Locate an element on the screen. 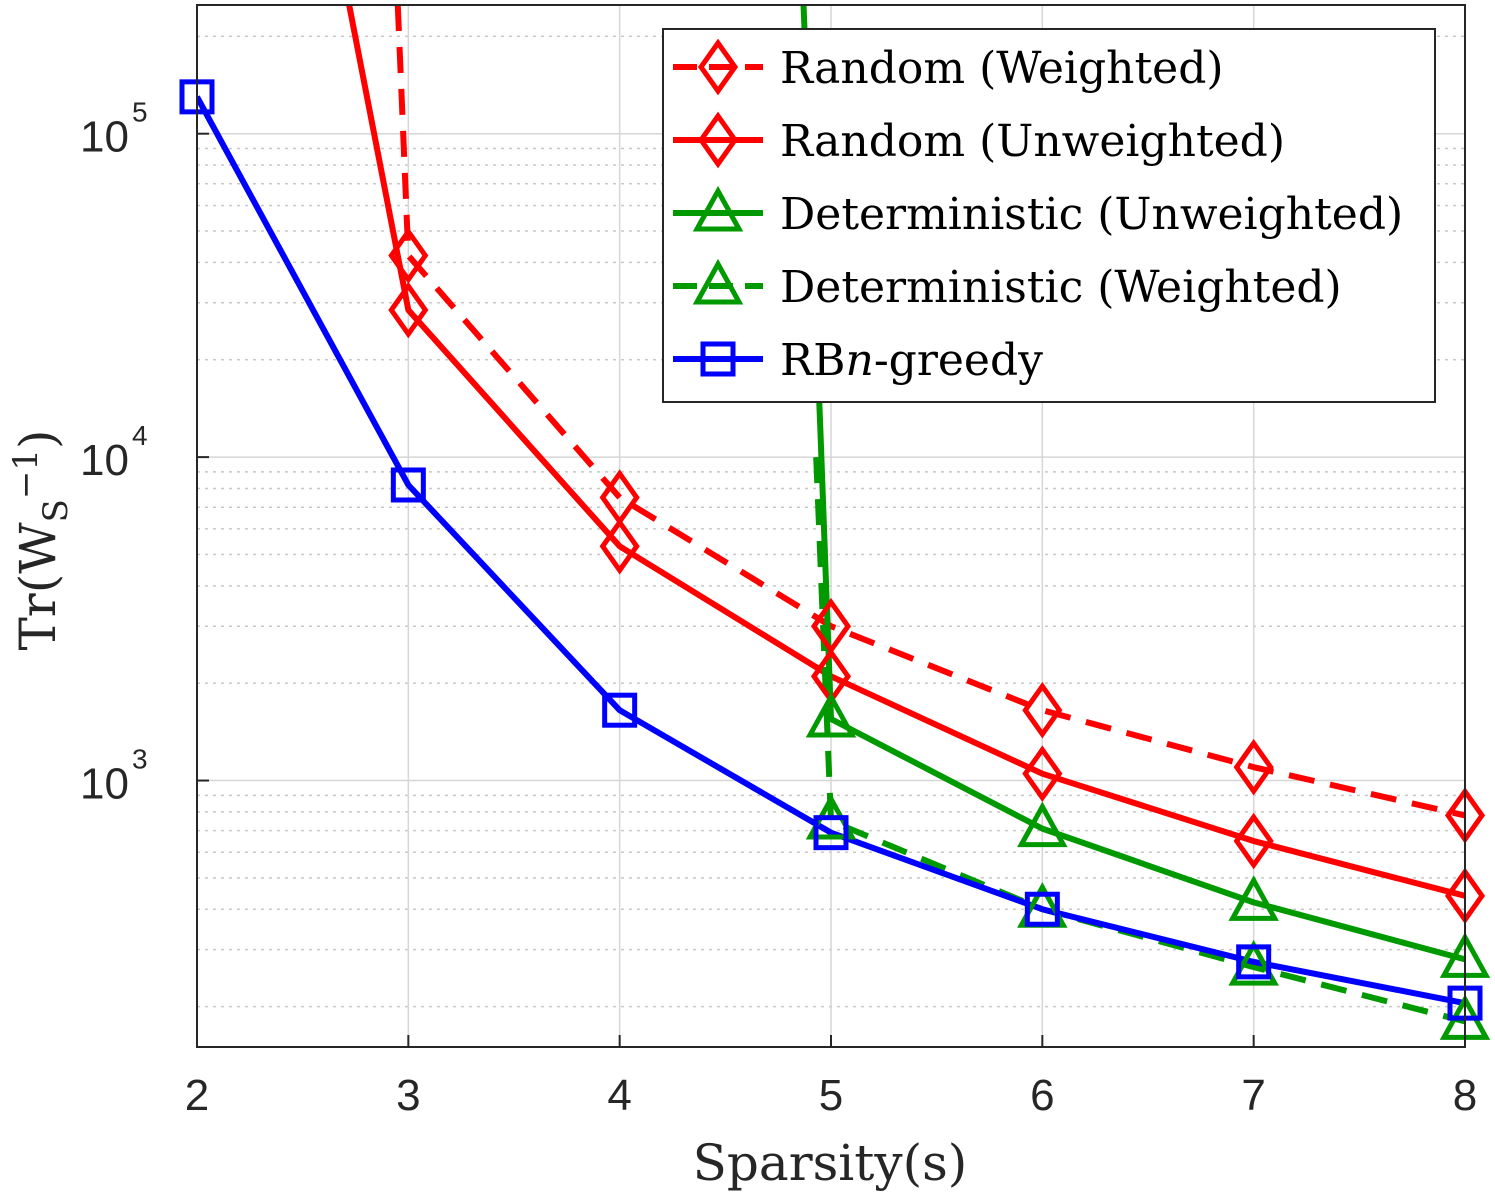 The image size is (1495, 1201). x-tick-label: 7 is located at coordinates (1253, 1095).